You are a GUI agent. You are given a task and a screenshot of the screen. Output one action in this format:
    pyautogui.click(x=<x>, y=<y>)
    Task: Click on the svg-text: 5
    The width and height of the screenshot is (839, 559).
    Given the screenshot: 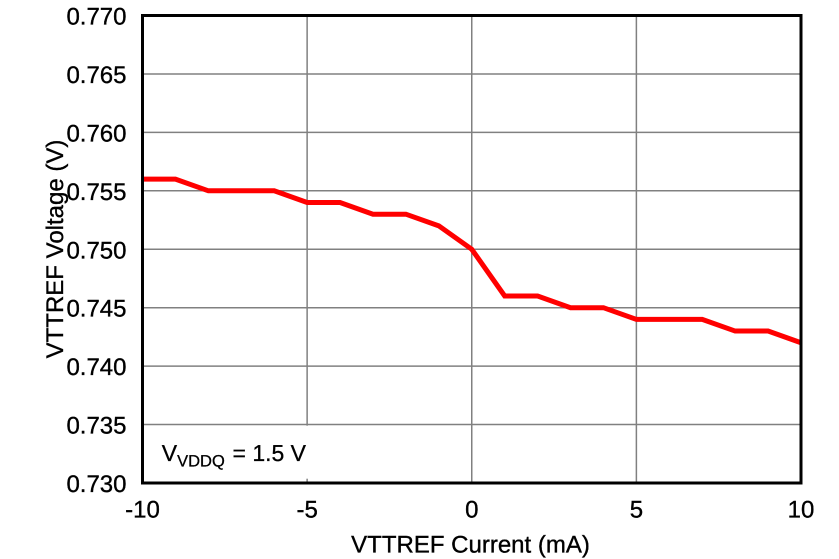 What is the action you would take?
    pyautogui.click(x=636, y=510)
    